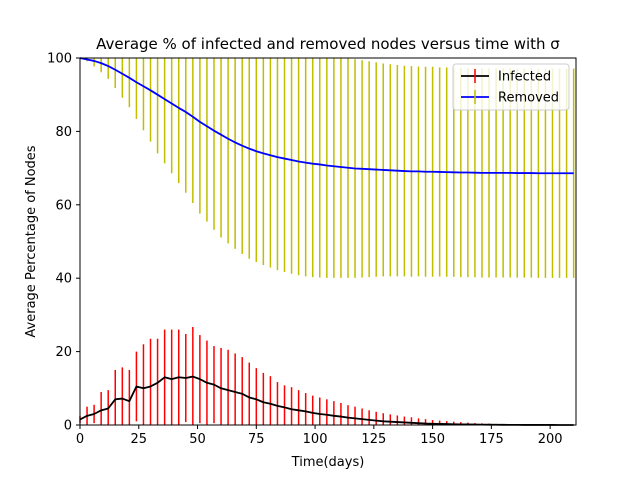 The width and height of the screenshot is (640, 478). What do you see at coordinates (528, 98) in the screenshot?
I see `legend-label-removed: Removed` at bounding box center [528, 98].